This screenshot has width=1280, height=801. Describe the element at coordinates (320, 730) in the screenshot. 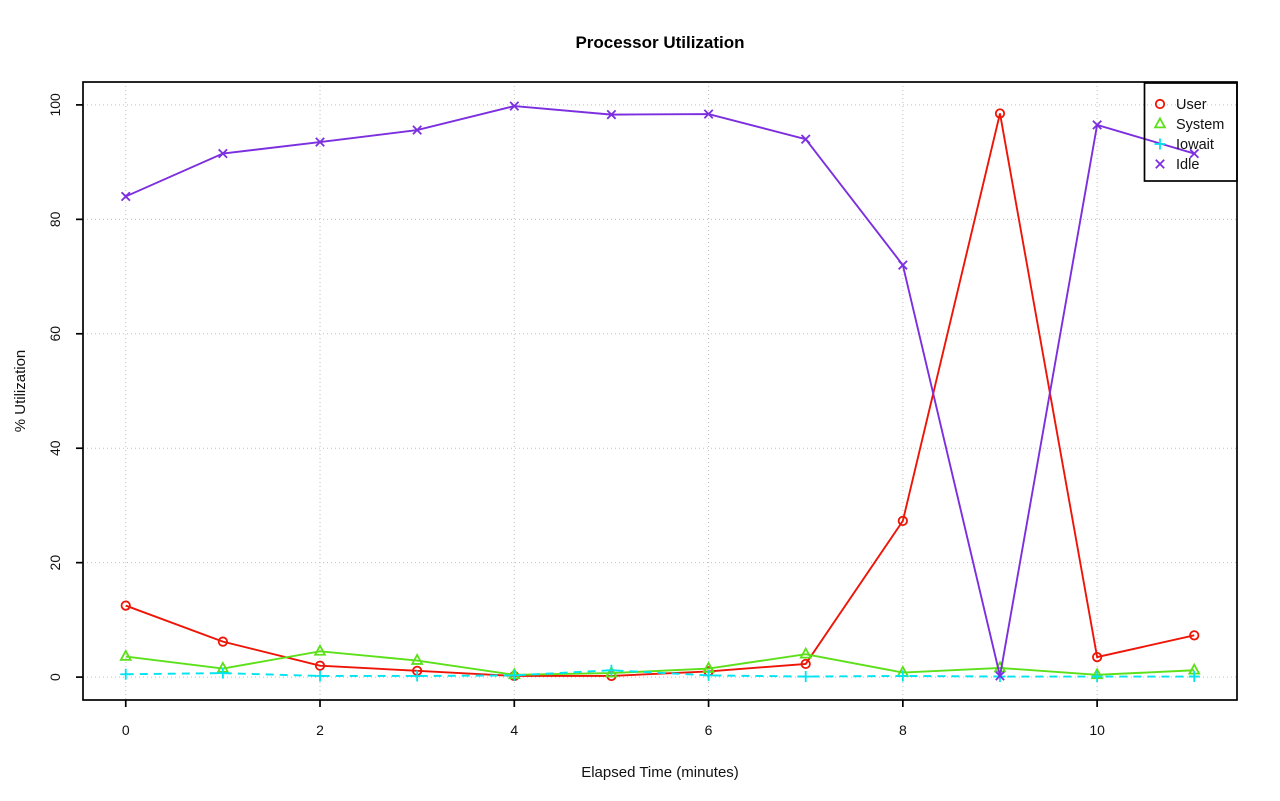

I see `x-tick-label: 2` at that location.